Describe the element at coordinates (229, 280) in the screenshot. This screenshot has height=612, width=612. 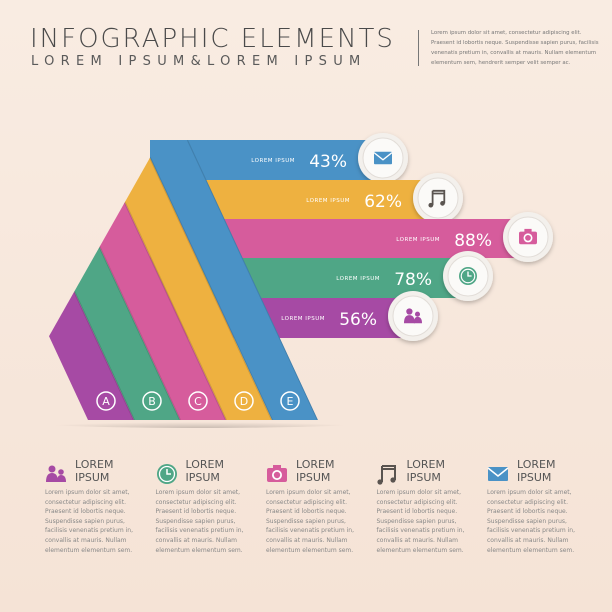
I see `stripe-E` at that location.